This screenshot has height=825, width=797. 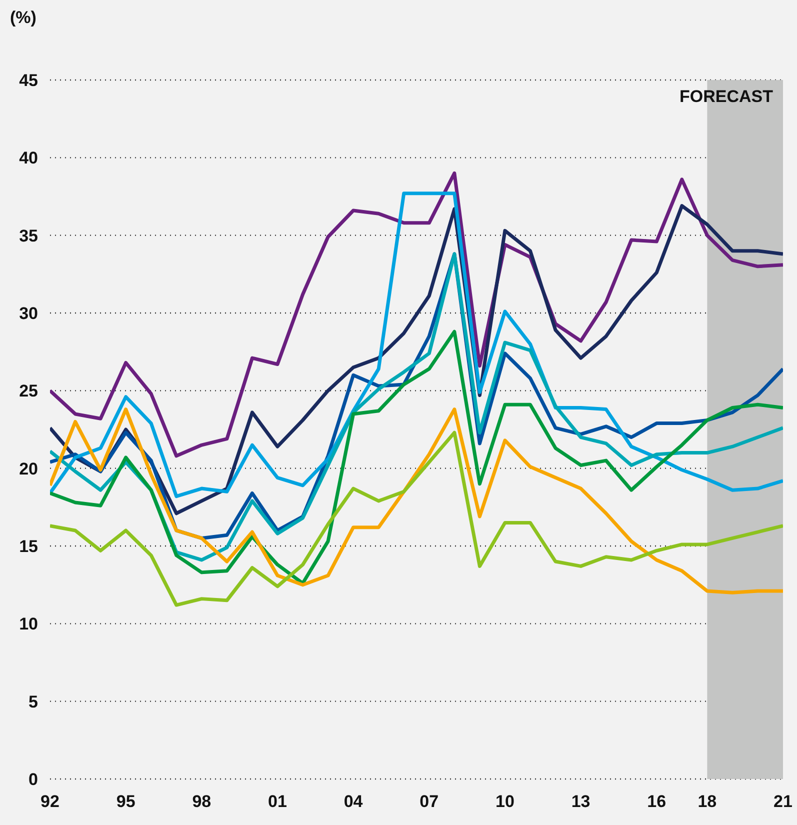 I want to click on y-axis-title: (%), so click(x=23, y=18).